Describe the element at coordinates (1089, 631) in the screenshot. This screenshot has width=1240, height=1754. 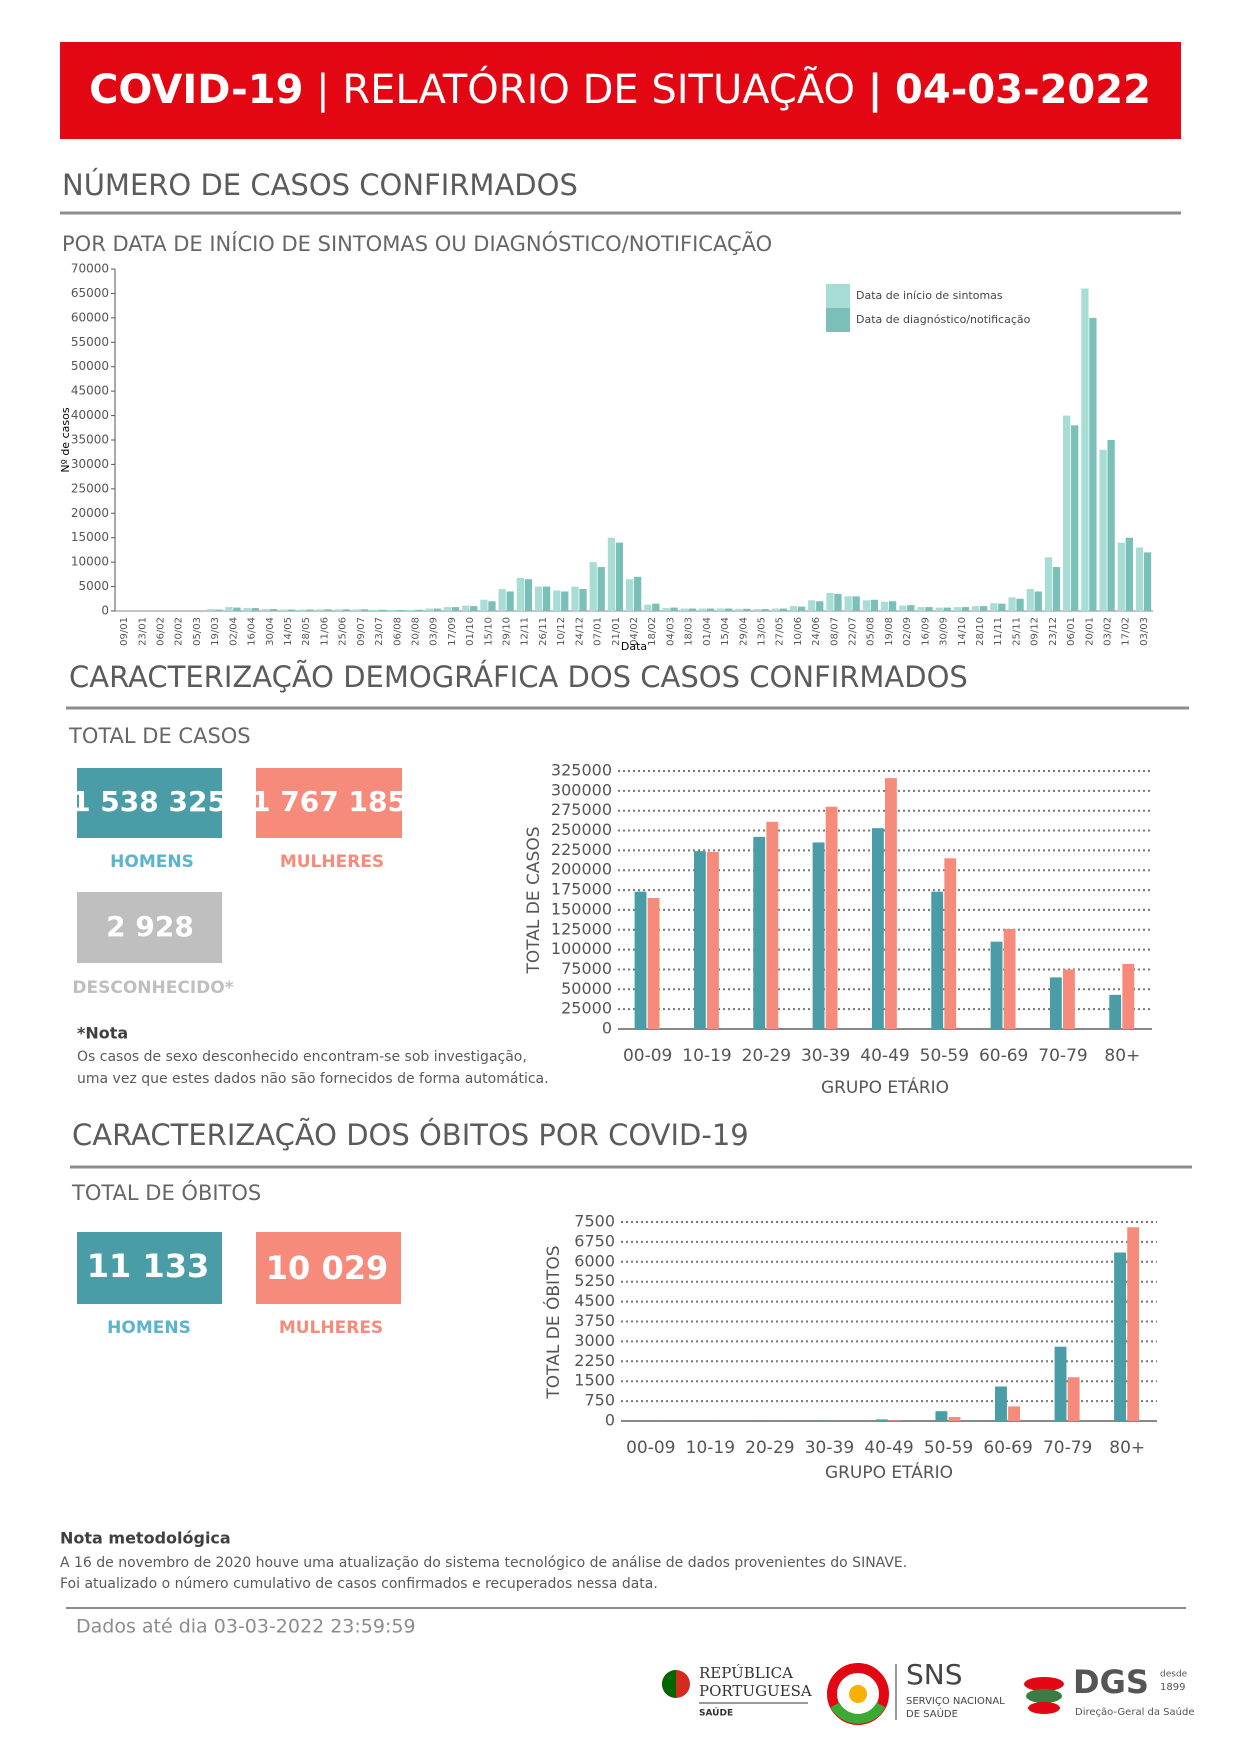
I see `x-tick-label: 20/01` at that location.